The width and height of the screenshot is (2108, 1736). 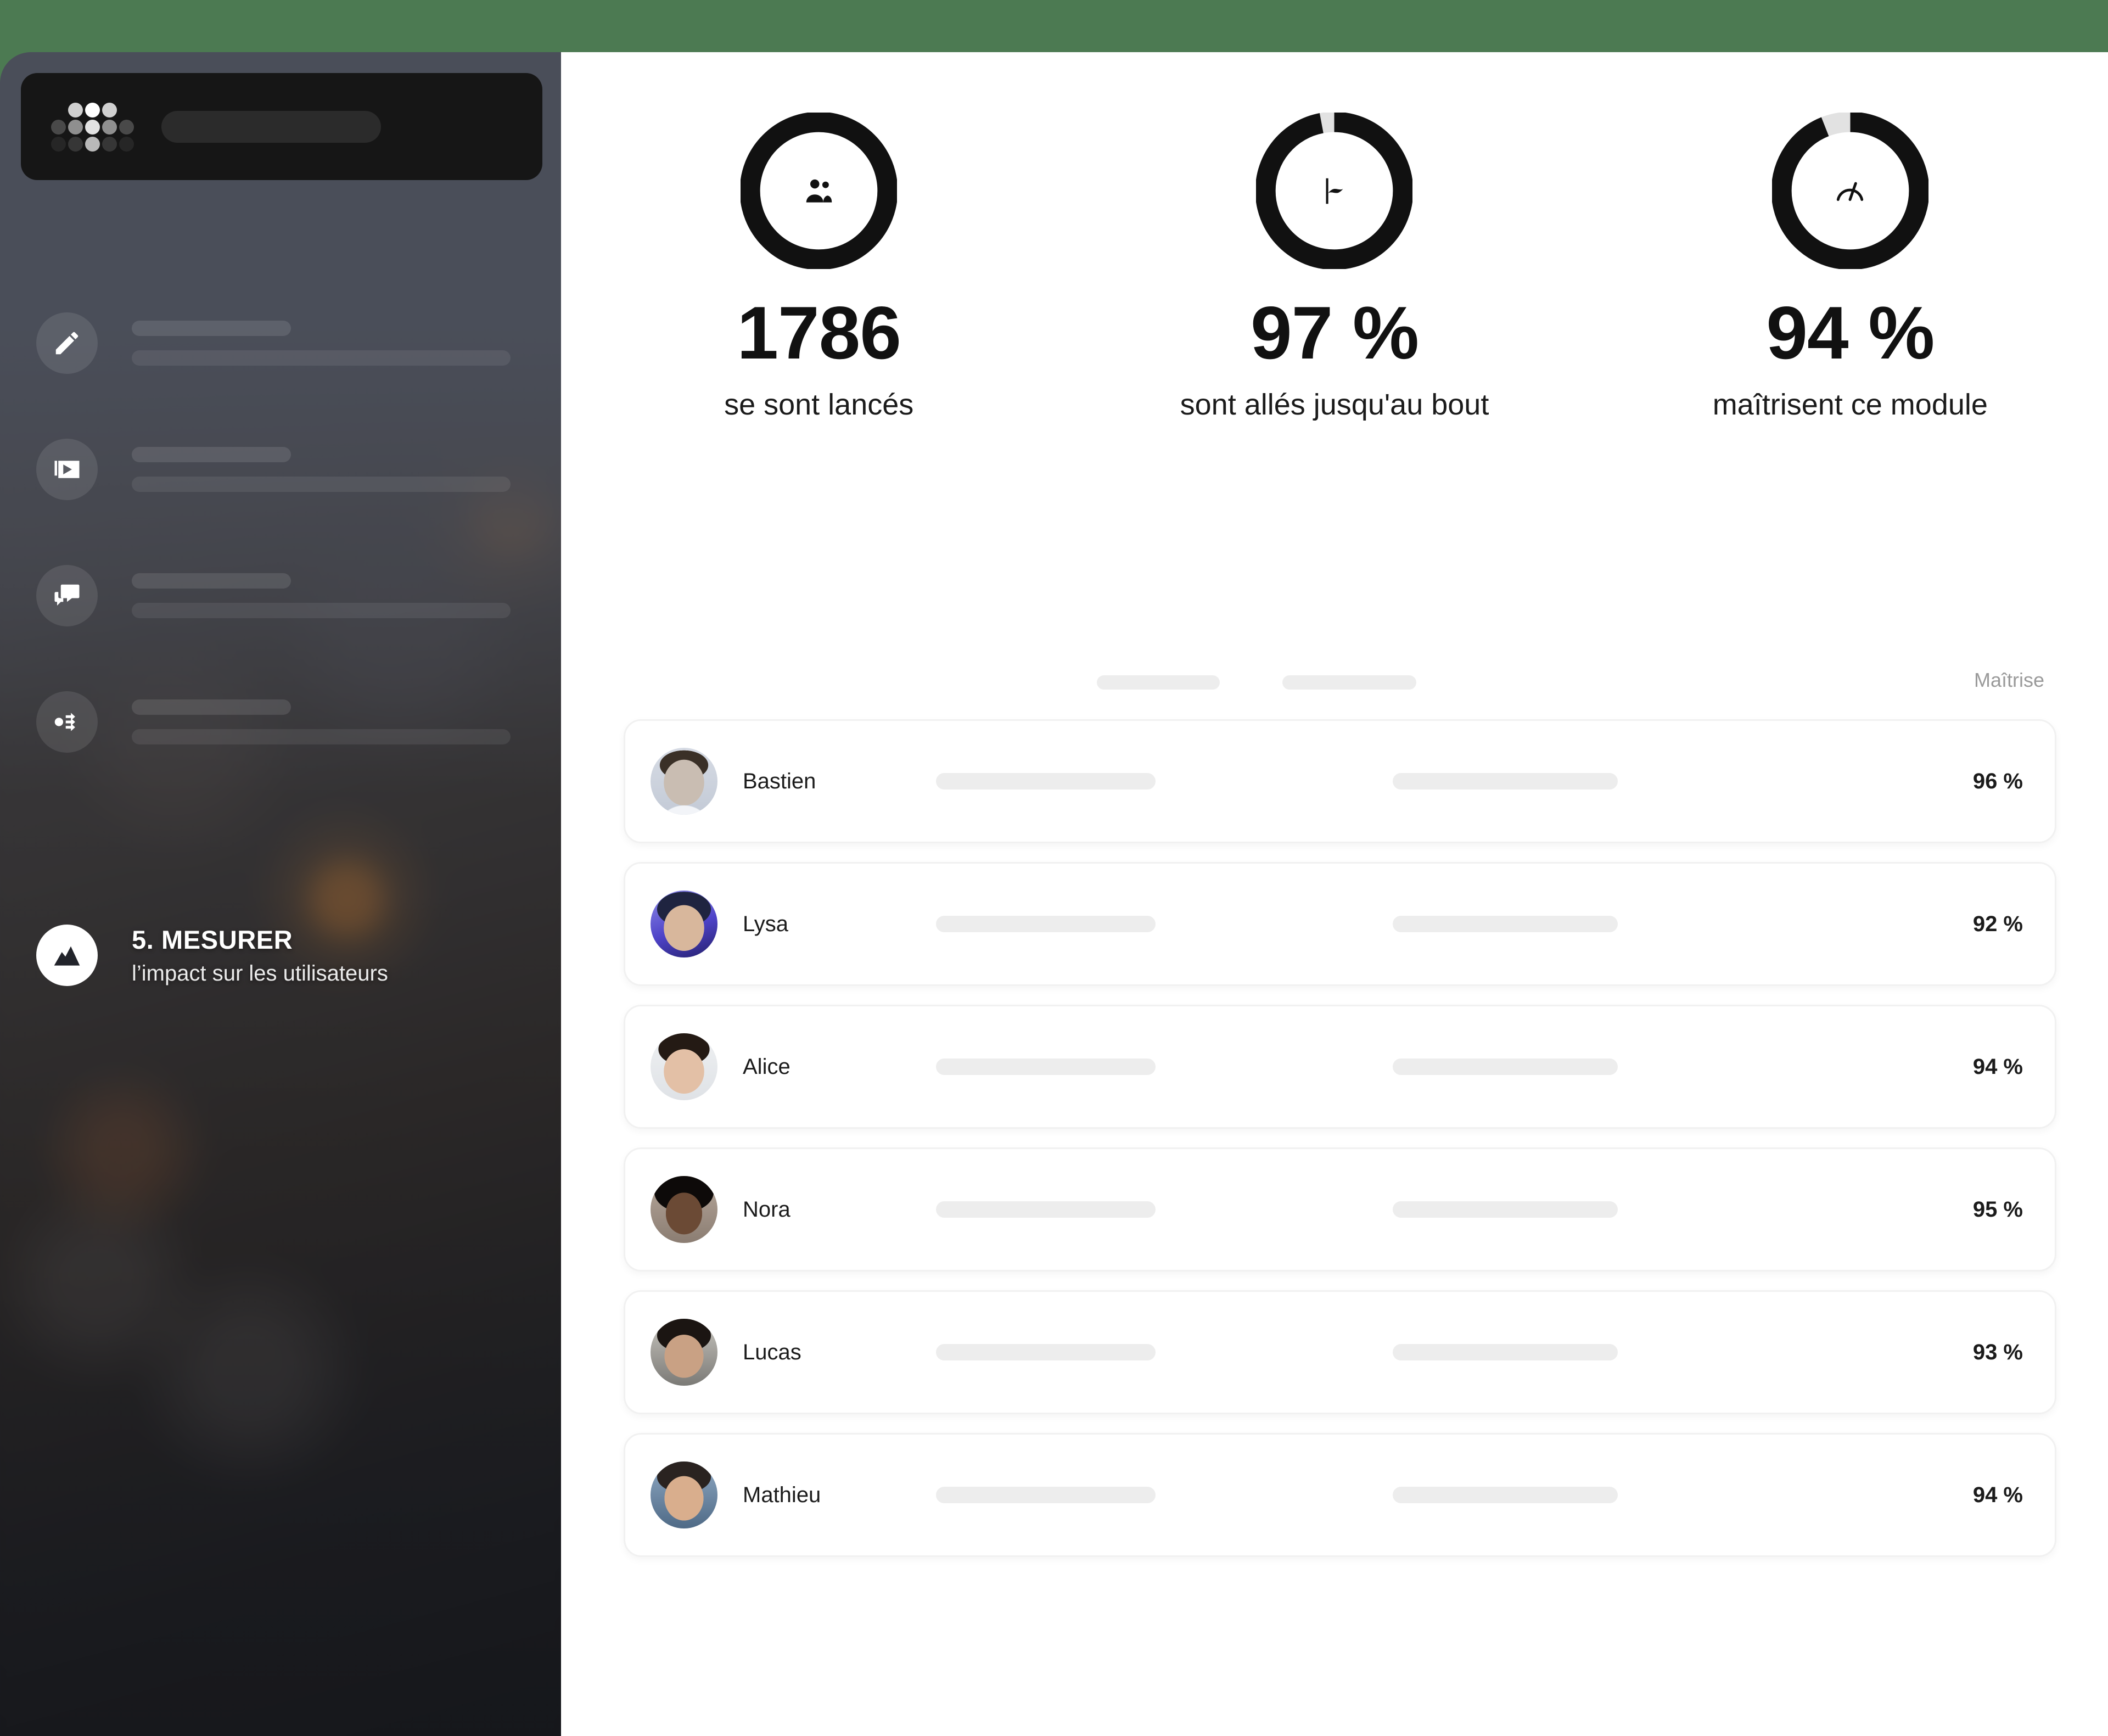 I want to click on row-mastery-value: 93 %, so click(x=1997, y=1352).